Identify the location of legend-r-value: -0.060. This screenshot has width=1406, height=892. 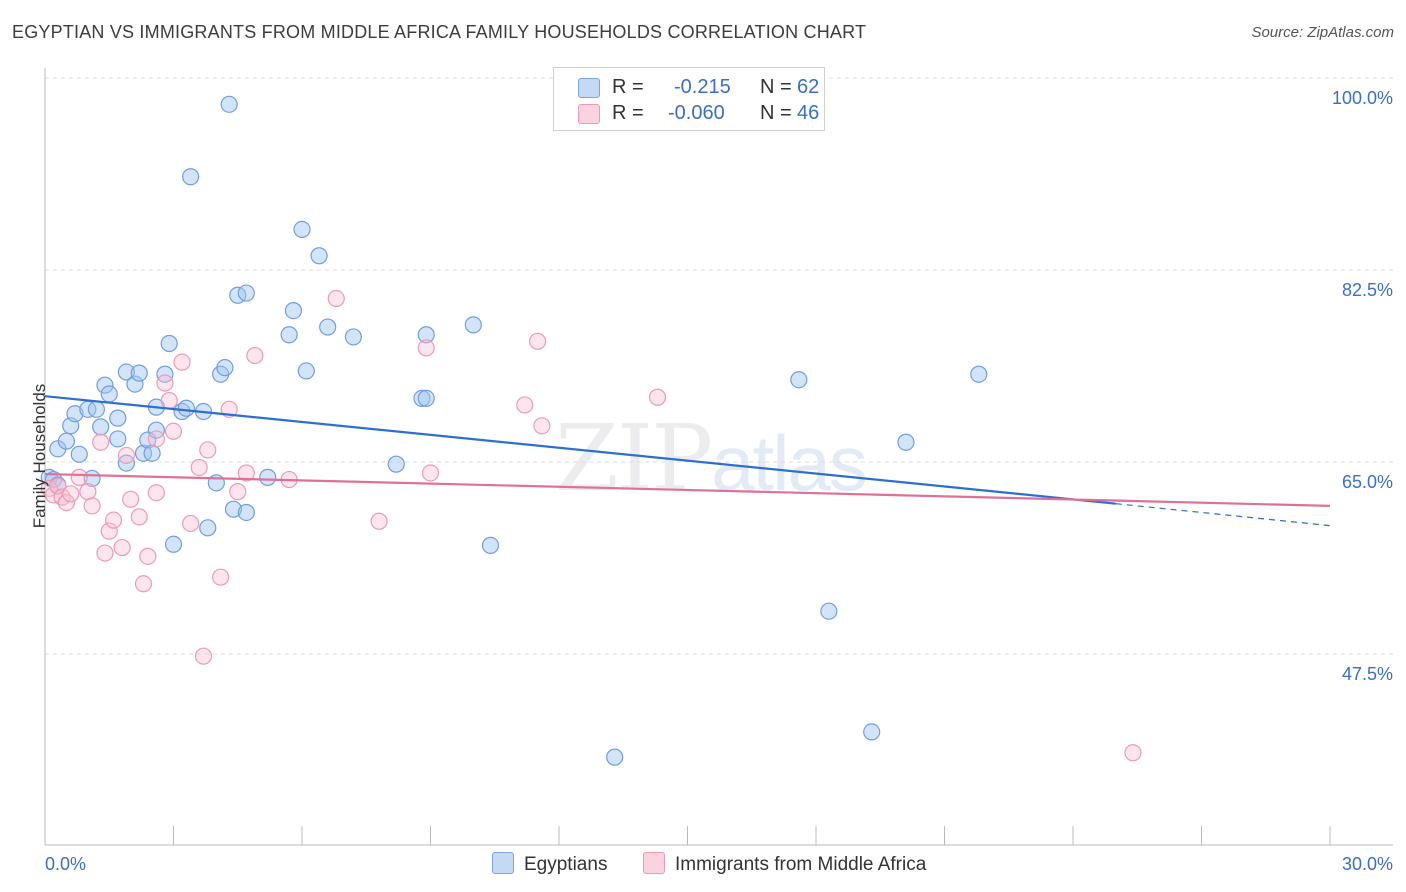
(696, 113).